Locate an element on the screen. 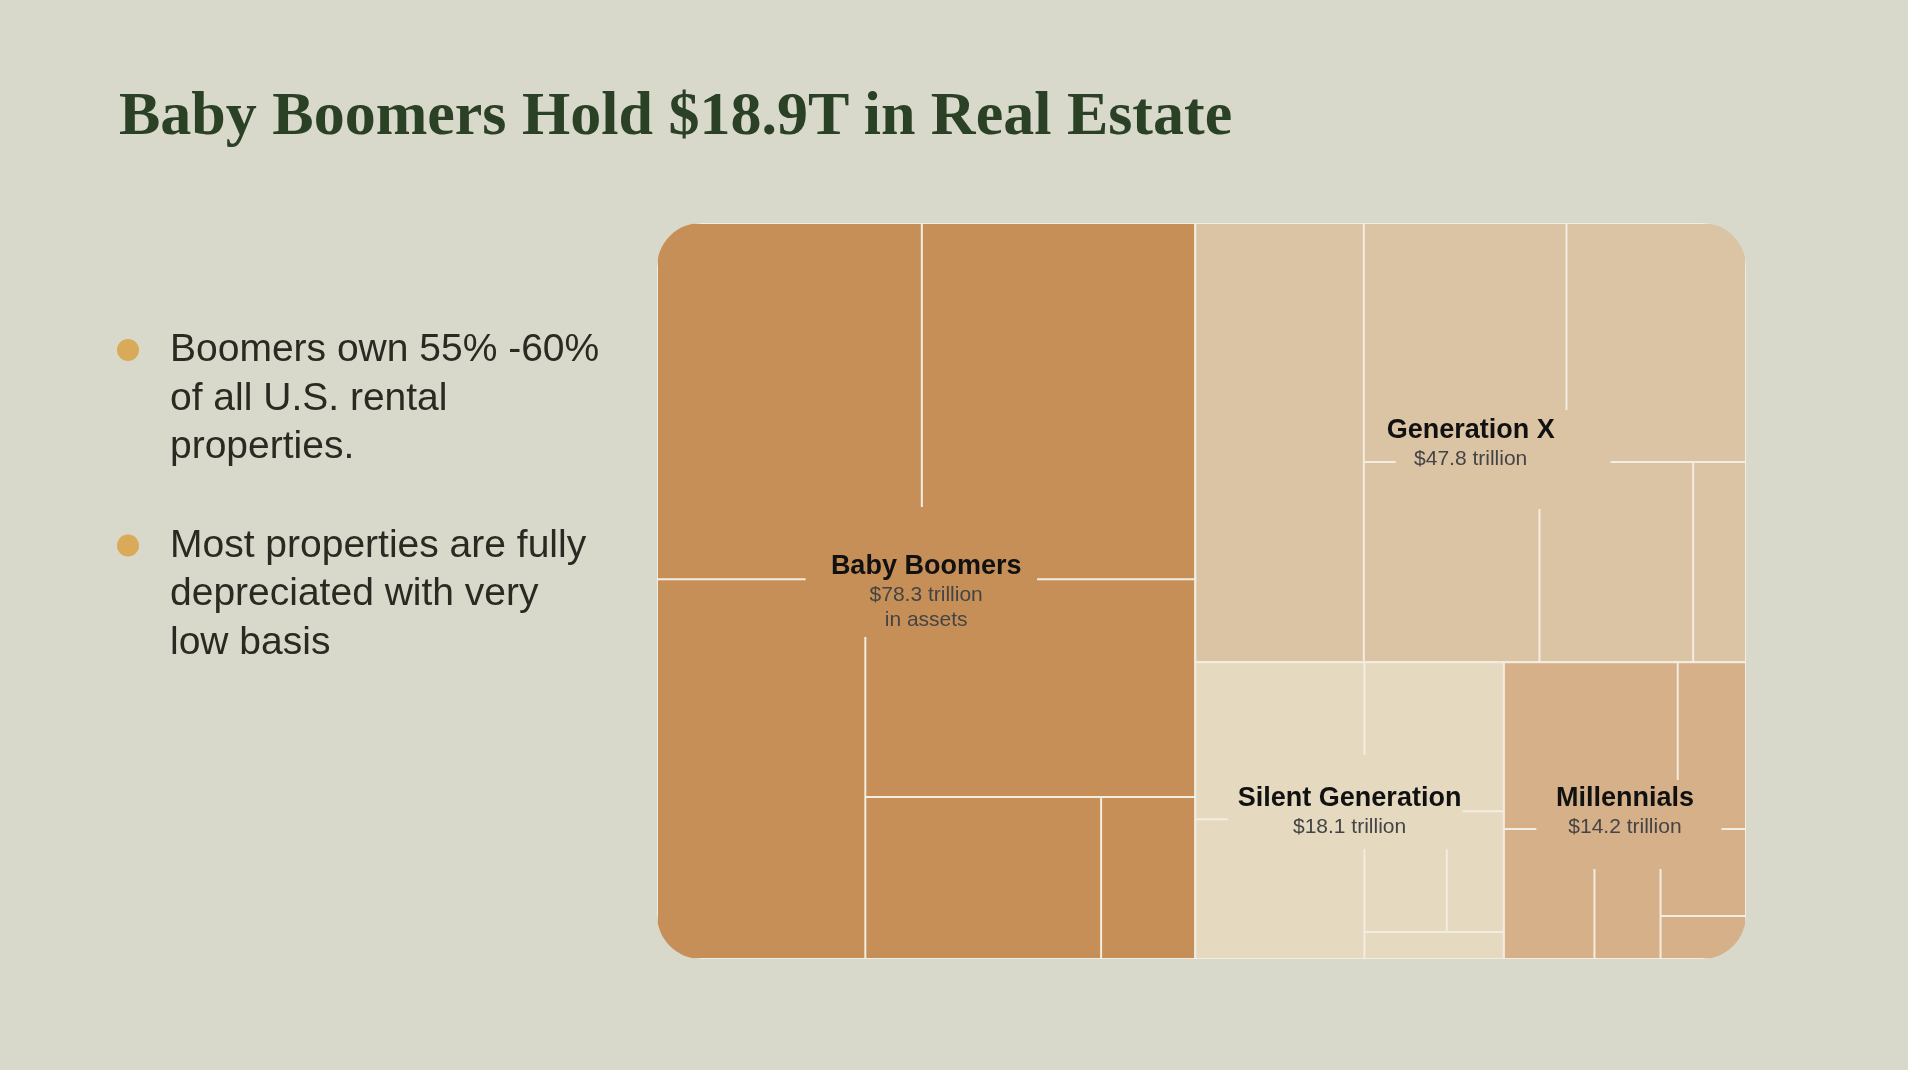 The image size is (1908, 1070). data-label: $78.3 trillion in assets is located at coordinates (926, 606).